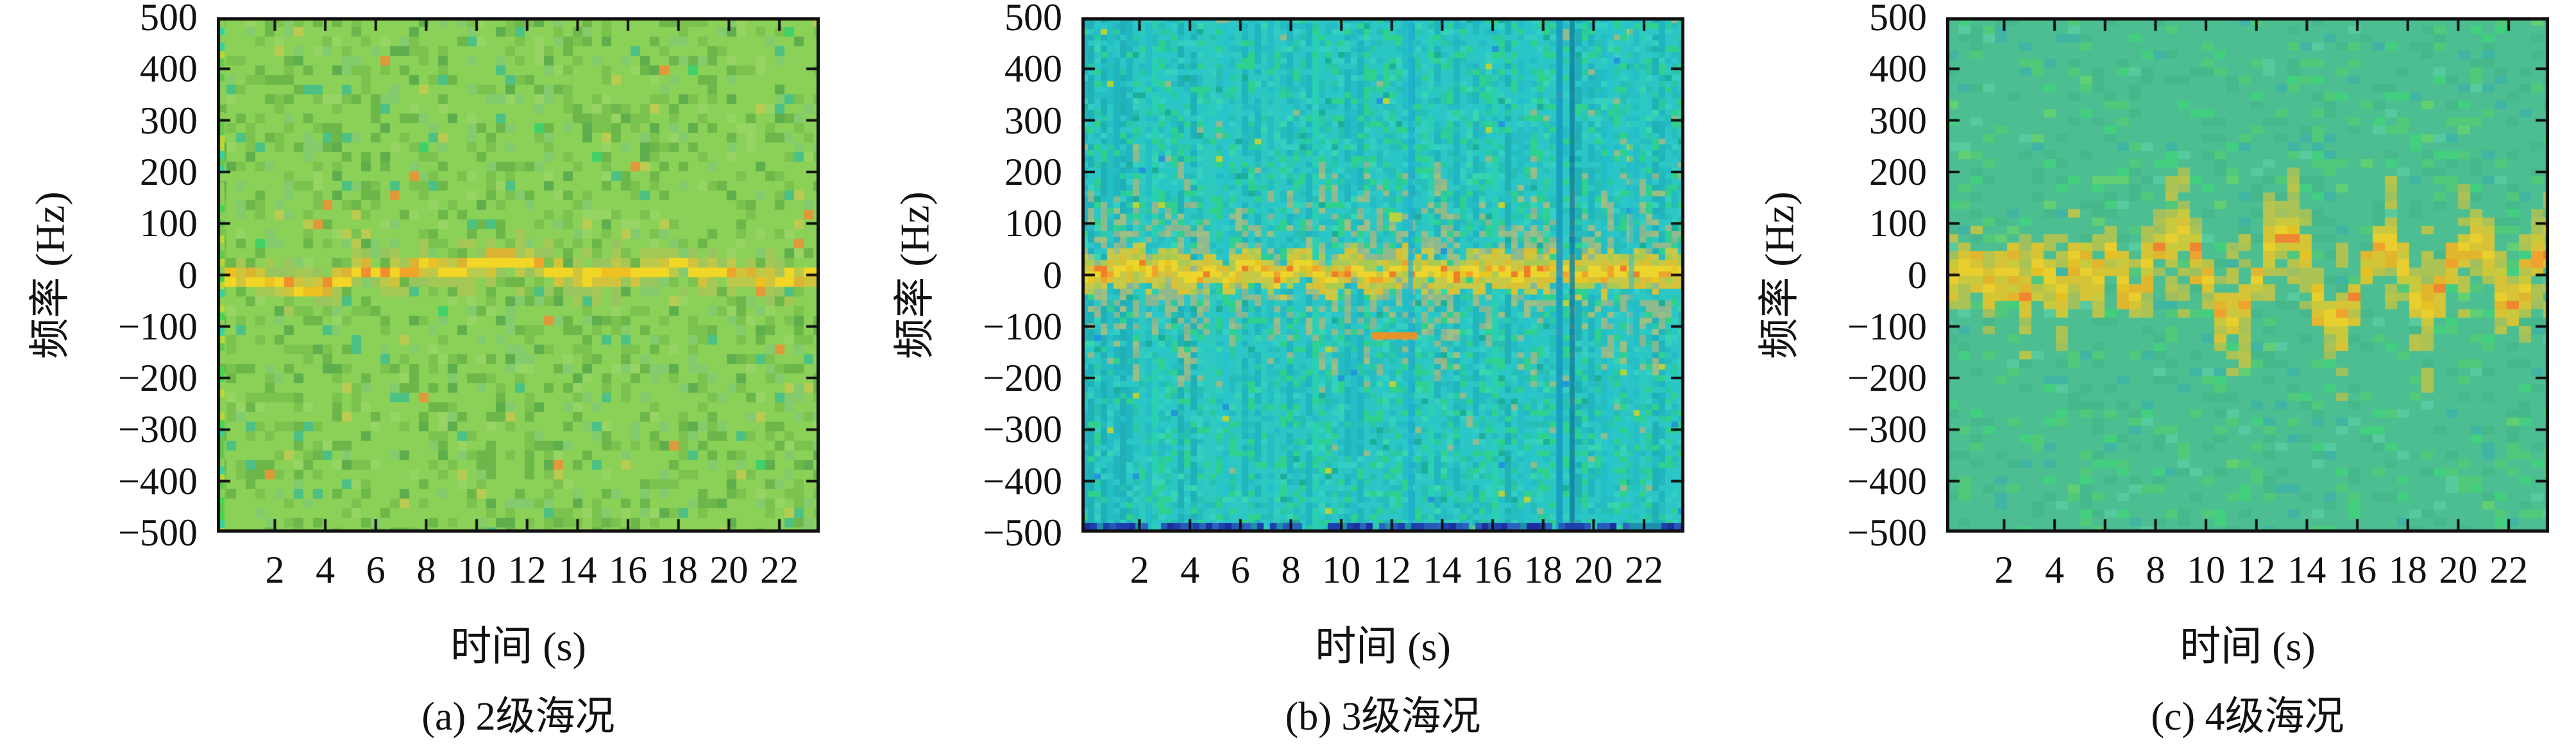 This screenshot has width=2576, height=754. I want to click on panel-caption: (b) 3级海况, so click(1383, 717).